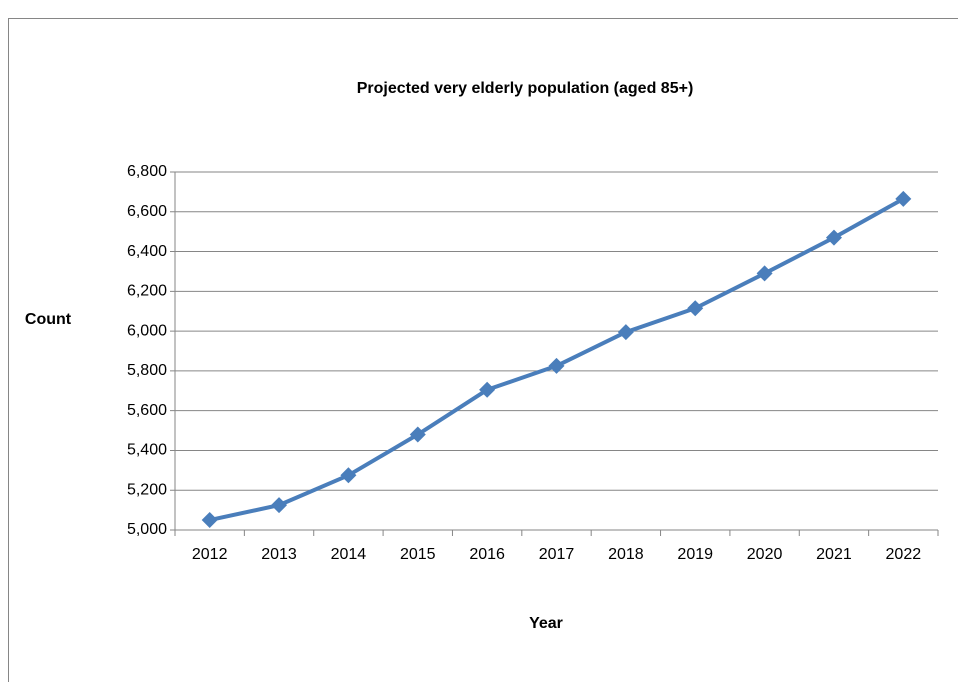 The image size is (958, 682). What do you see at coordinates (147, 410) in the screenshot?
I see `y-tick-label: 5,600` at bounding box center [147, 410].